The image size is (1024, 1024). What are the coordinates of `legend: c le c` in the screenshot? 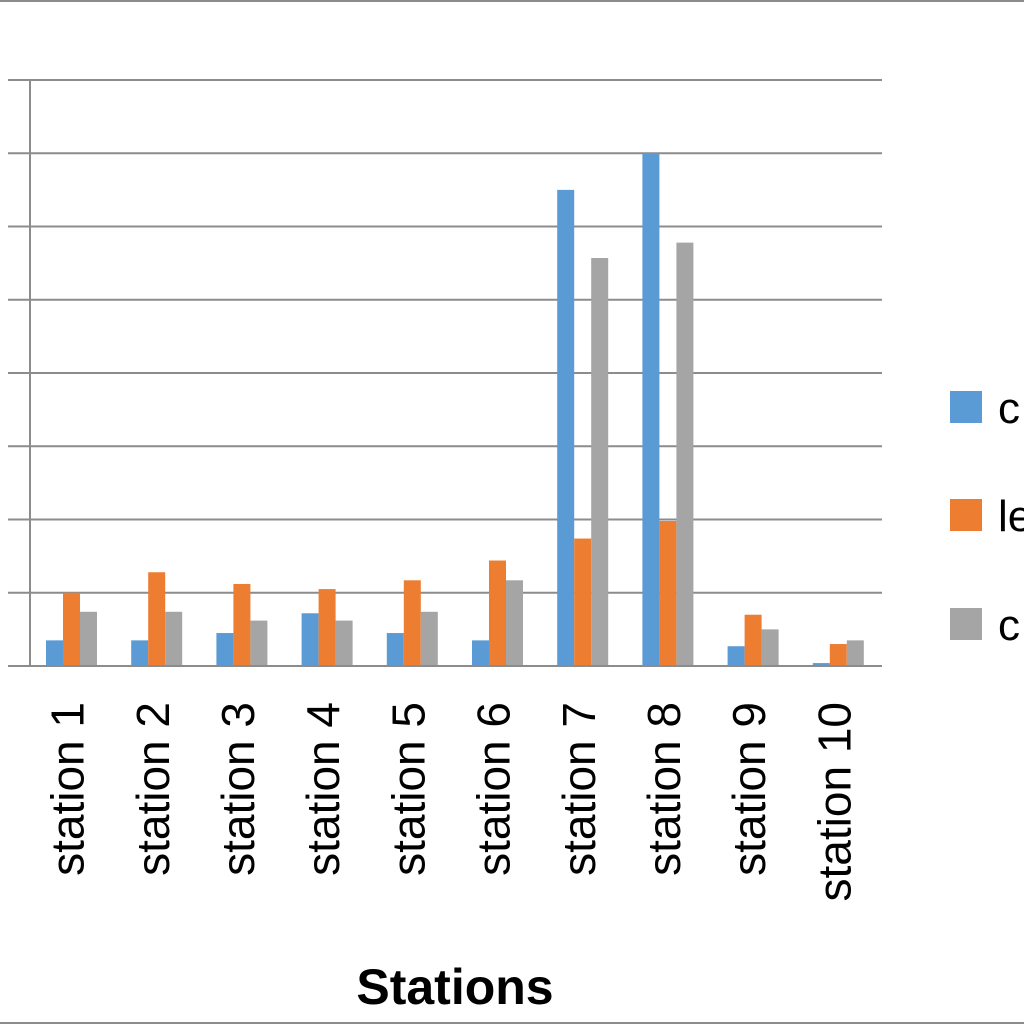 It's located at (987, 517).